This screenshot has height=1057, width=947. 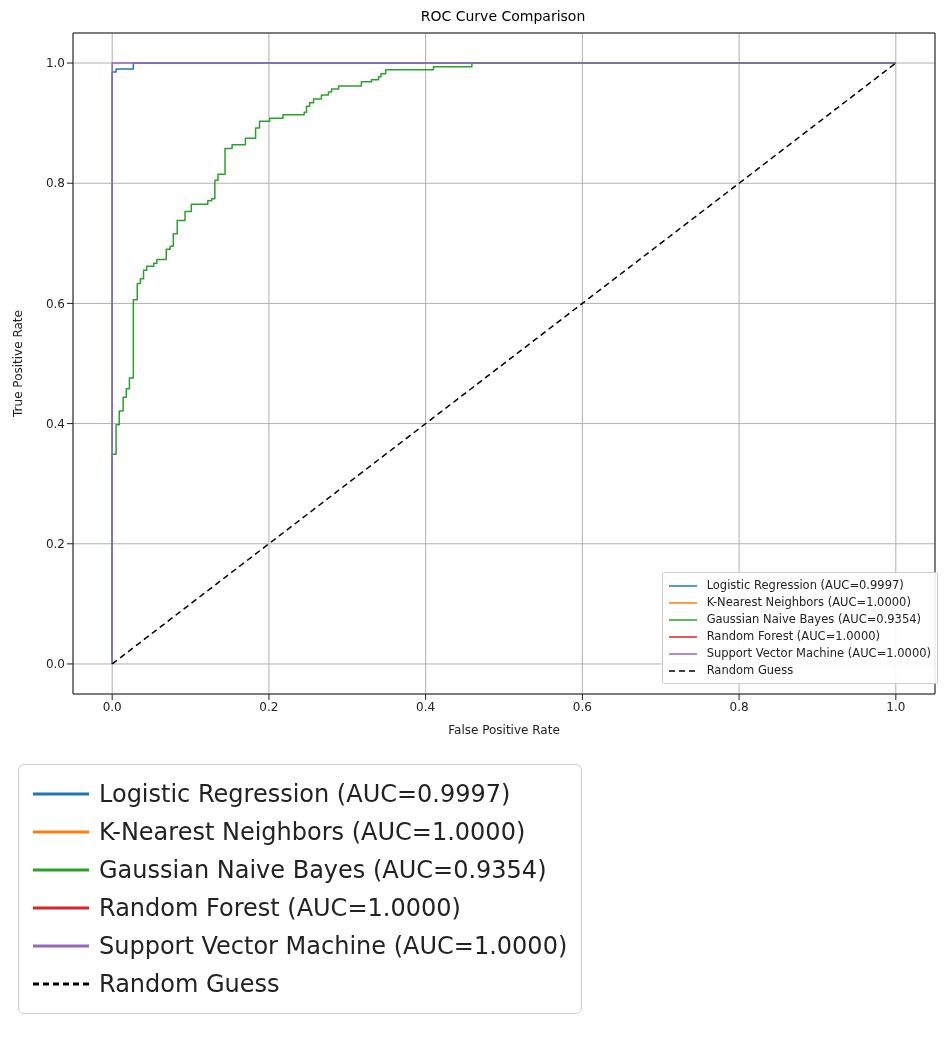 I want to click on text: Random Forest (AUC=1.0000), so click(x=280, y=908).